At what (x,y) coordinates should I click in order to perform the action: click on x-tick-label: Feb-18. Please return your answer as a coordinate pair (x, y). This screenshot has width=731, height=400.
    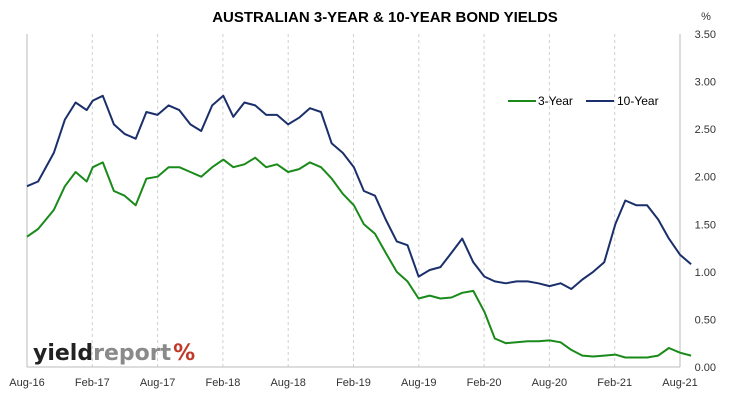
    Looking at the image, I should click on (222, 383).